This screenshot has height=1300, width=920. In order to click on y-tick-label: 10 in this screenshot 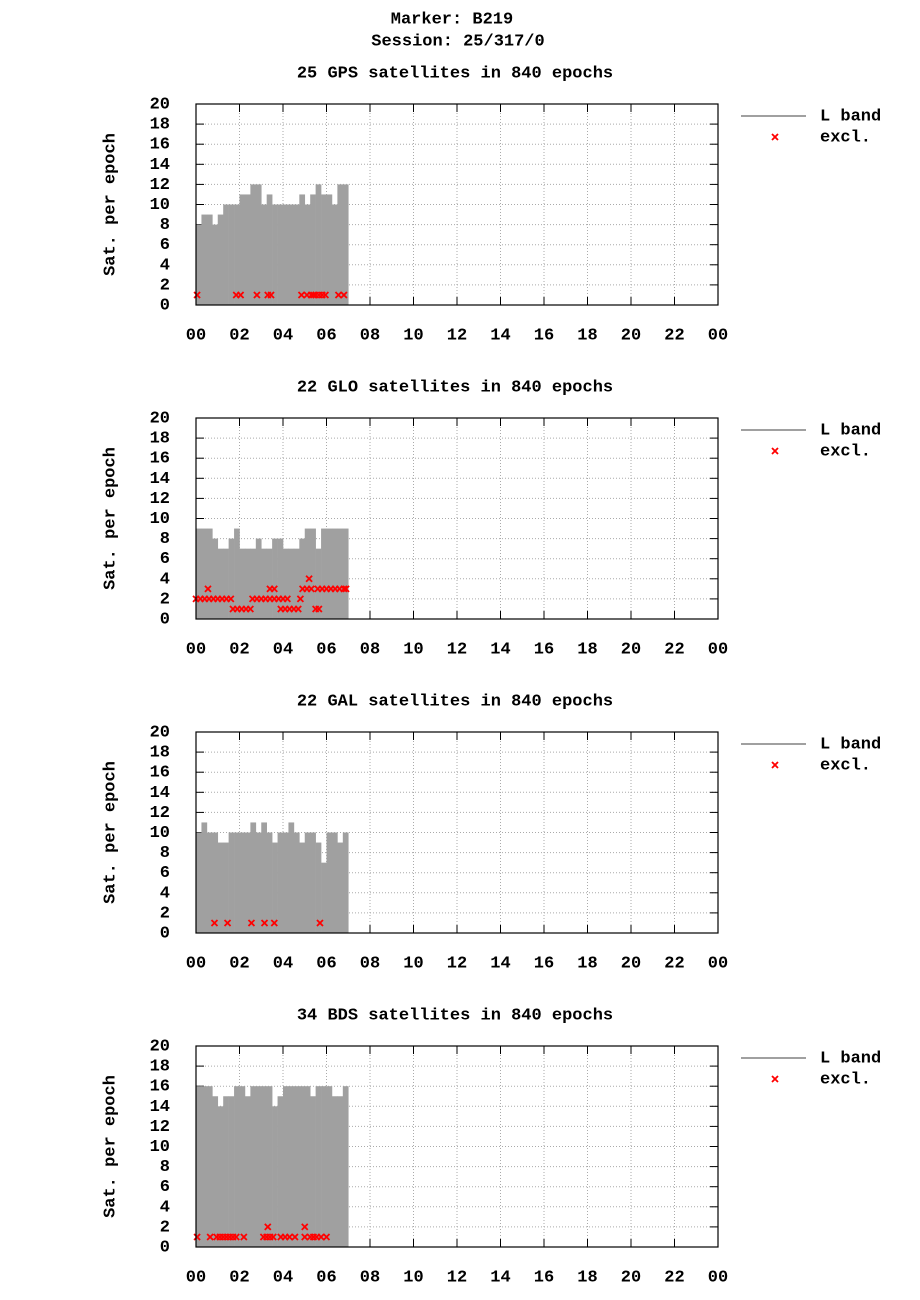, I will do `click(160, 205)`.